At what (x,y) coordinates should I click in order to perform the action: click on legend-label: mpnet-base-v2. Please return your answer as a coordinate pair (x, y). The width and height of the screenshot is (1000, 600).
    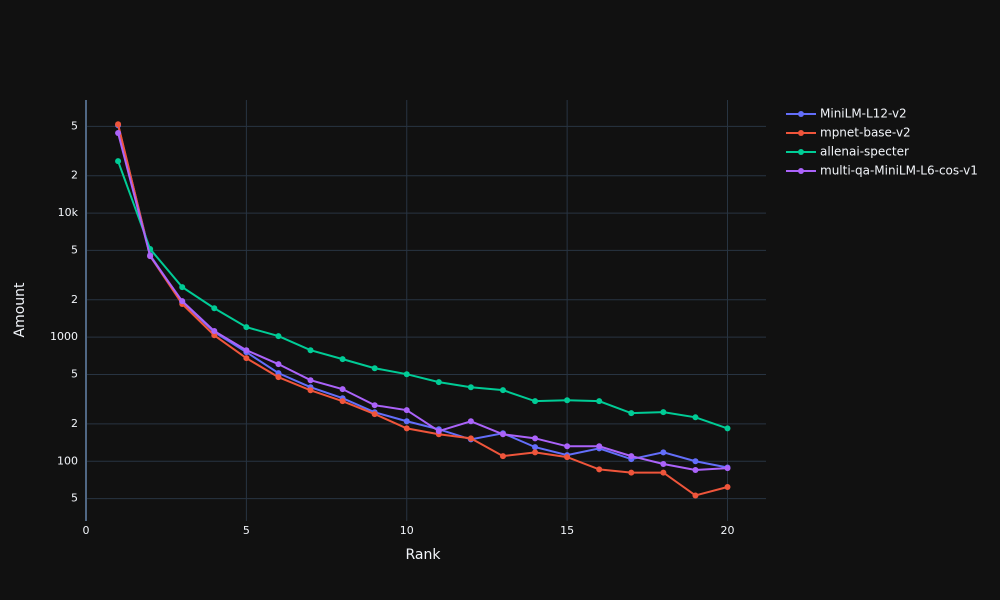
    Looking at the image, I should click on (865, 133).